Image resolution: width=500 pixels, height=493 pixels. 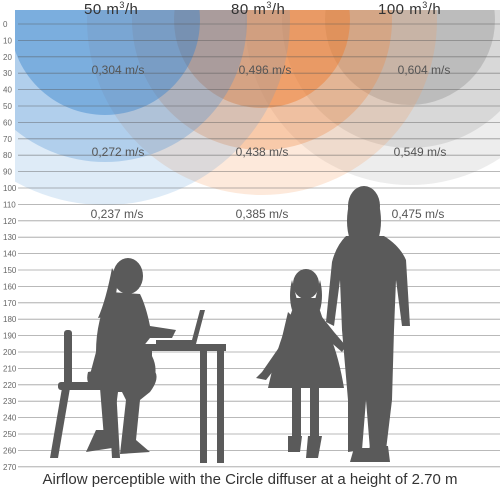 What do you see at coordinates (10, 237) in the screenshot?
I see `scale-tick-label: 130` at bounding box center [10, 237].